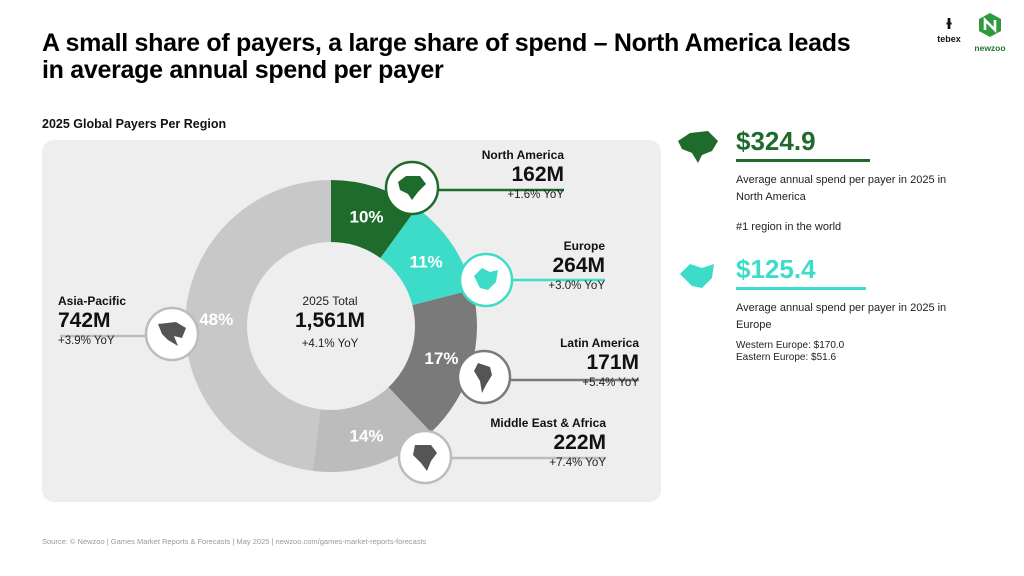 The height and width of the screenshot is (576, 1024). What do you see at coordinates (216, 319) in the screenshot?
I see `slice-percent-label: 48%` at bounding box center [216, 319].